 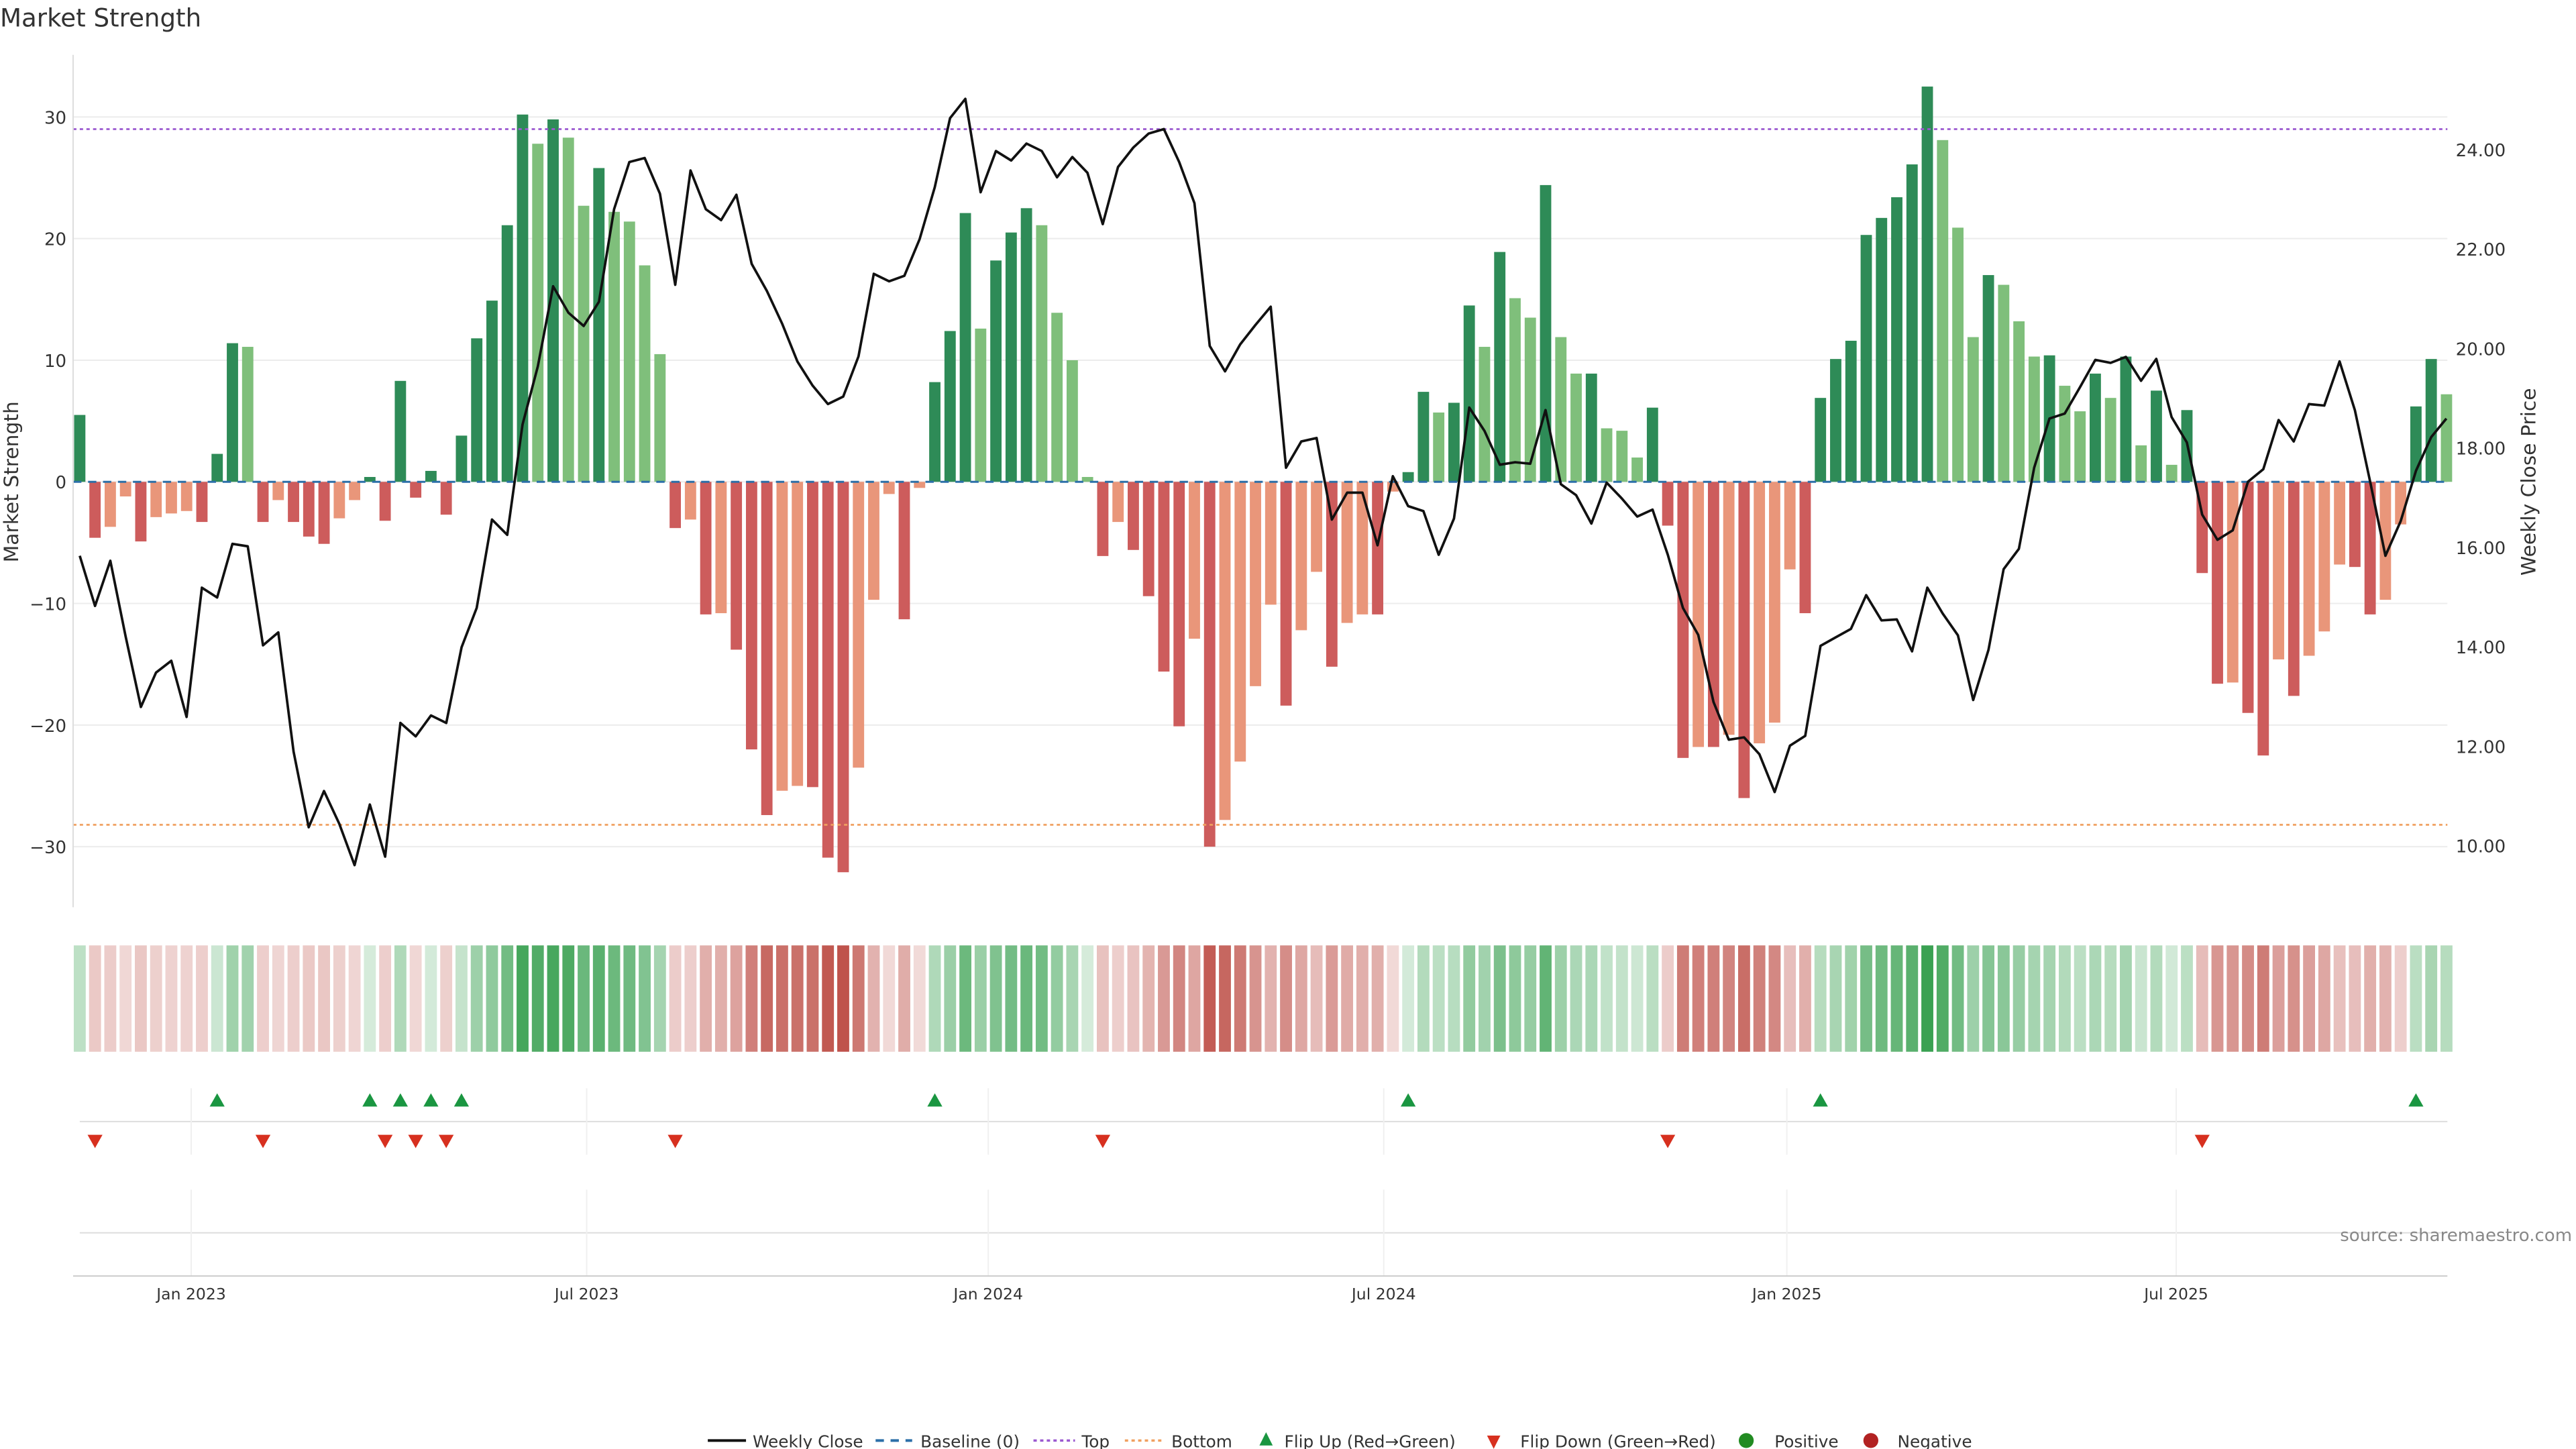 I want to click on x-tick-label: Jan 2024, so click(x=987, y=1294).